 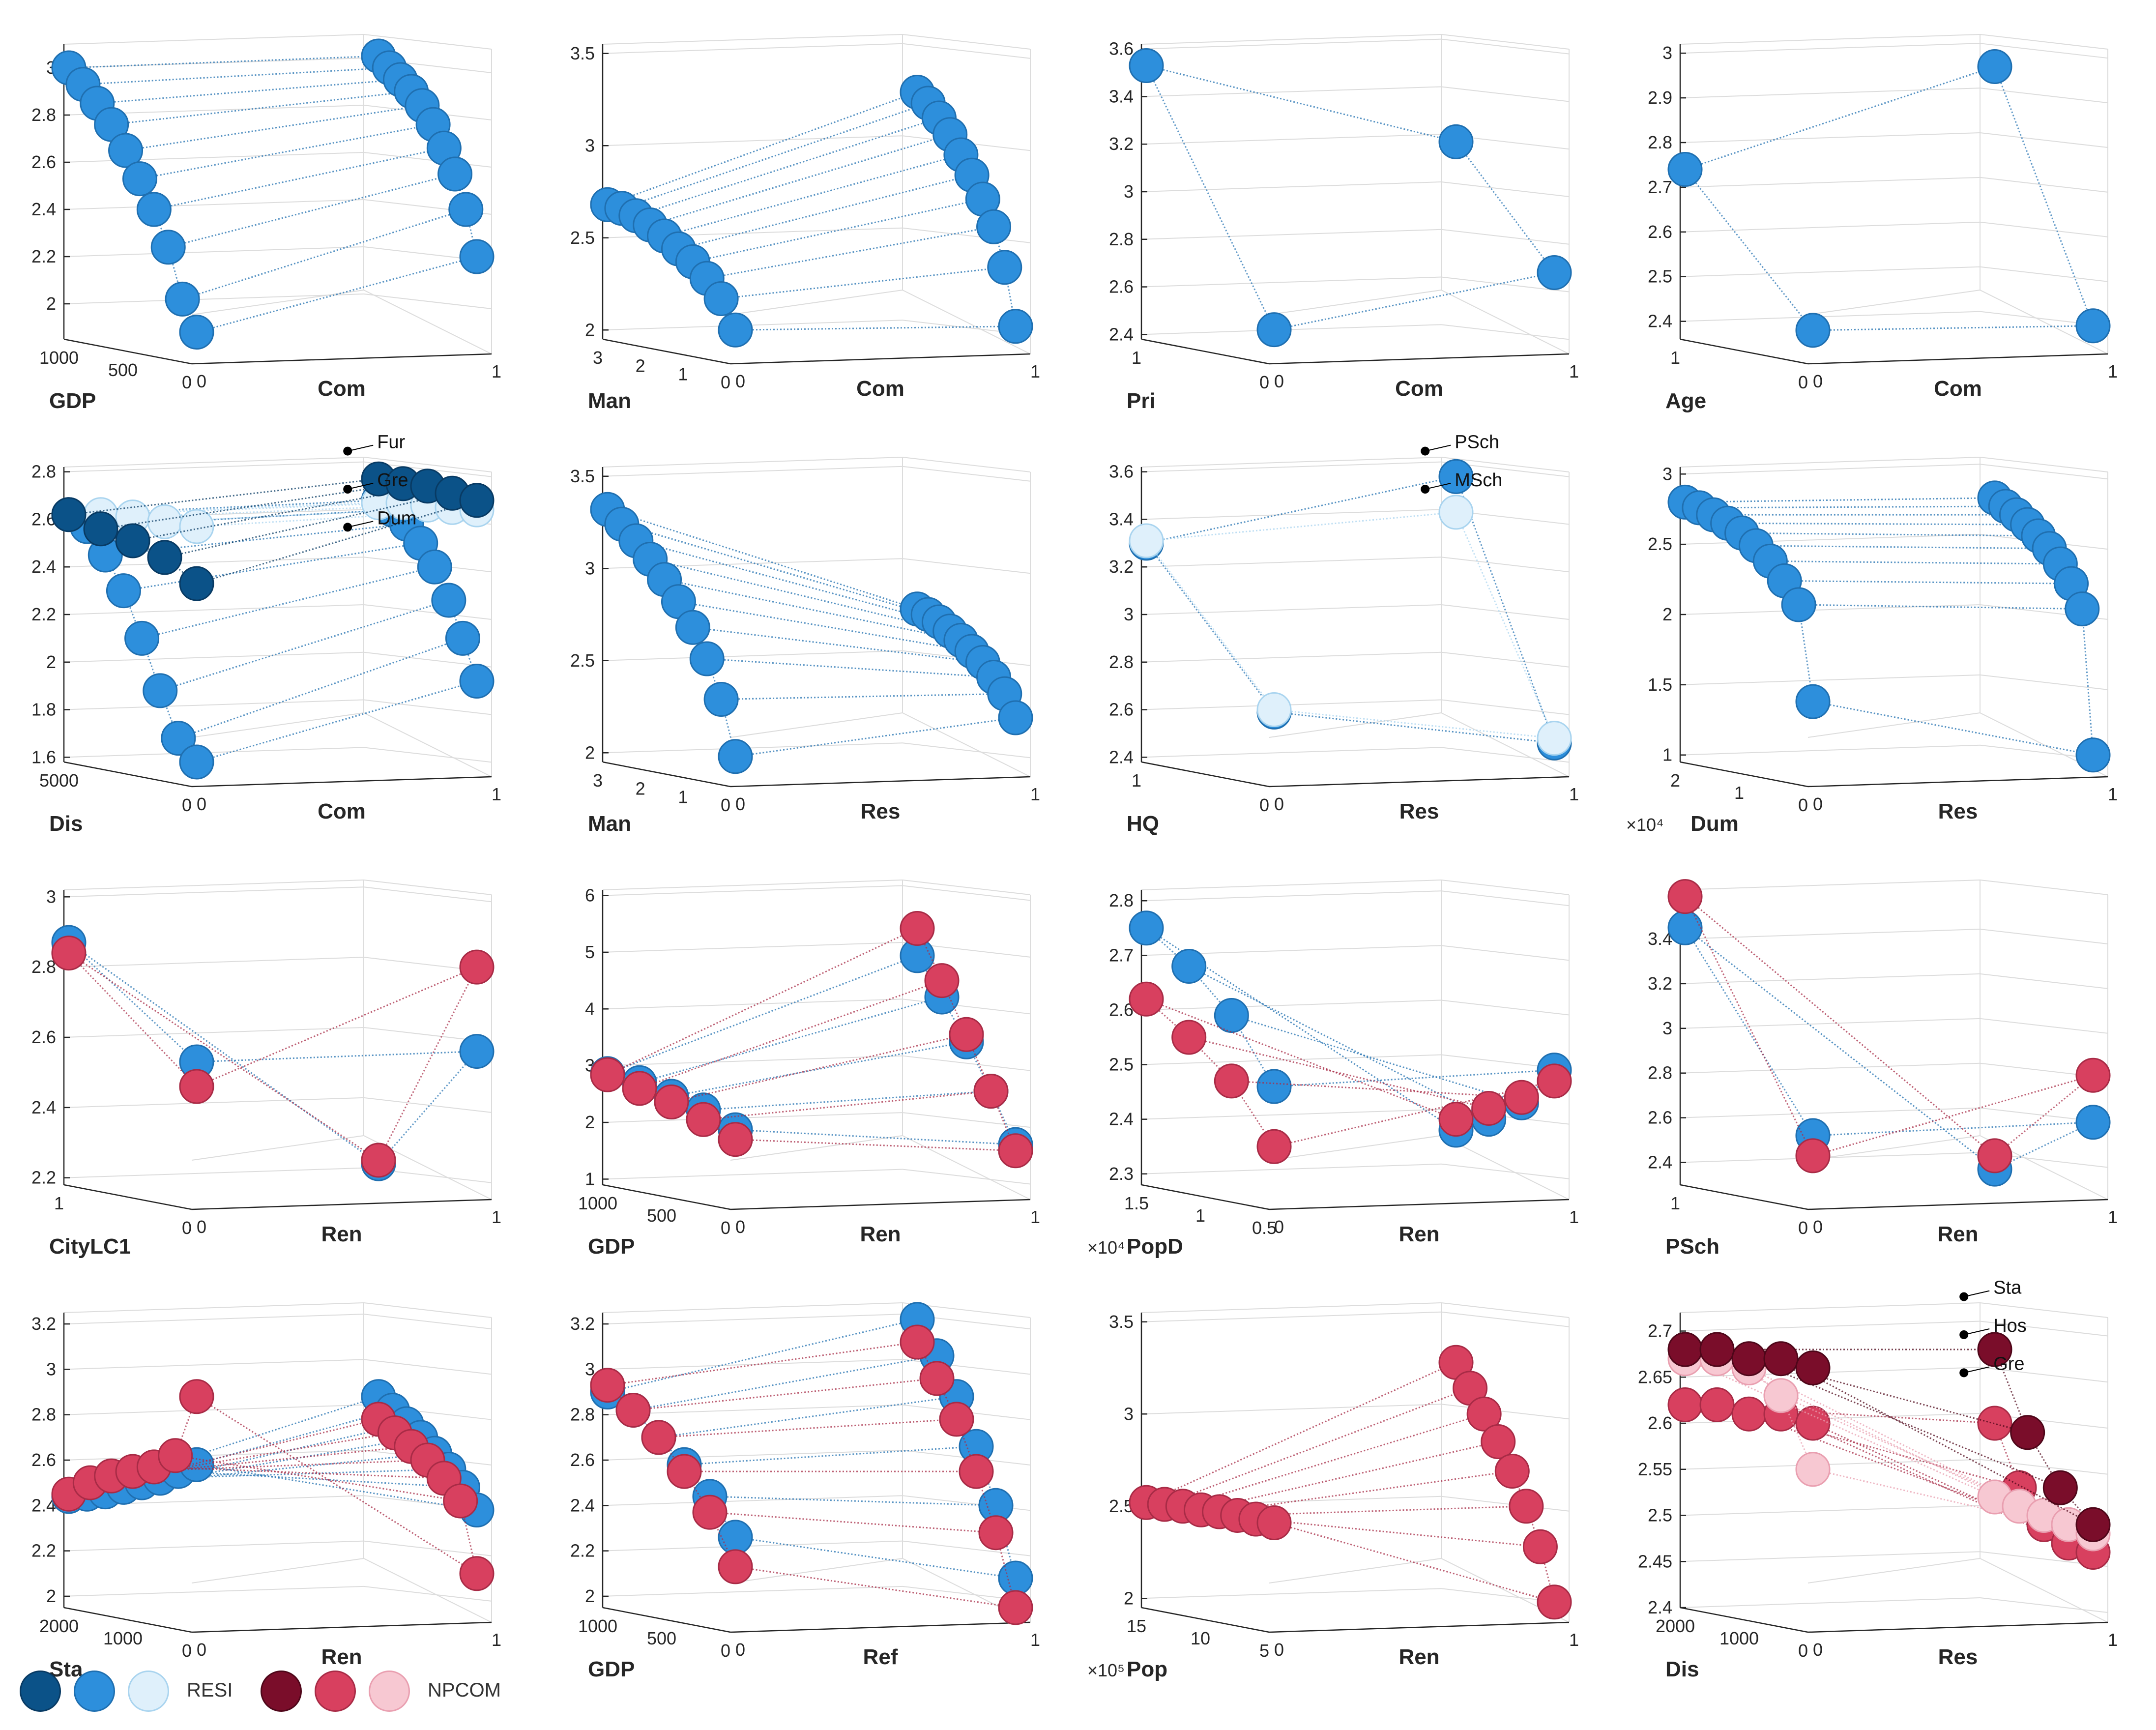 I want to click on z-tick-label: 2.55, so click(x=1655, y=1469).